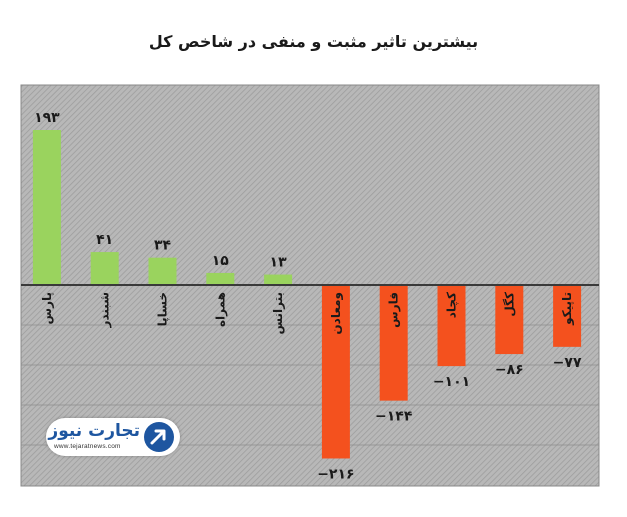 The width and height of the screenshot is (627, 517). I want to click on value-label: ۱۵, so click(221, 261).